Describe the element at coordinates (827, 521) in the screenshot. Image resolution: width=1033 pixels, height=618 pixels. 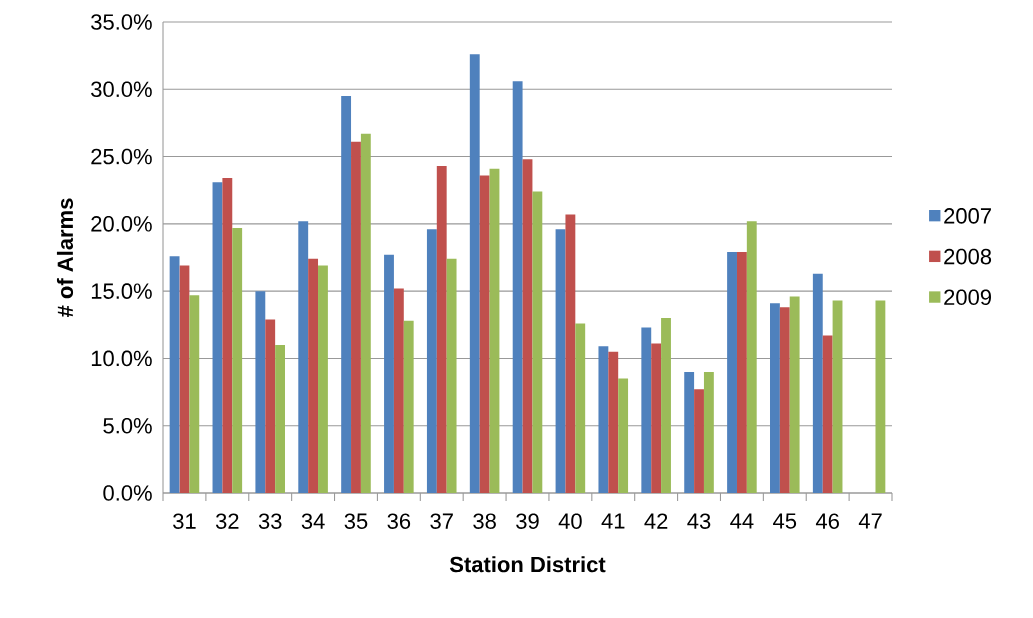
I see `x-tick-label: 46` at that location.